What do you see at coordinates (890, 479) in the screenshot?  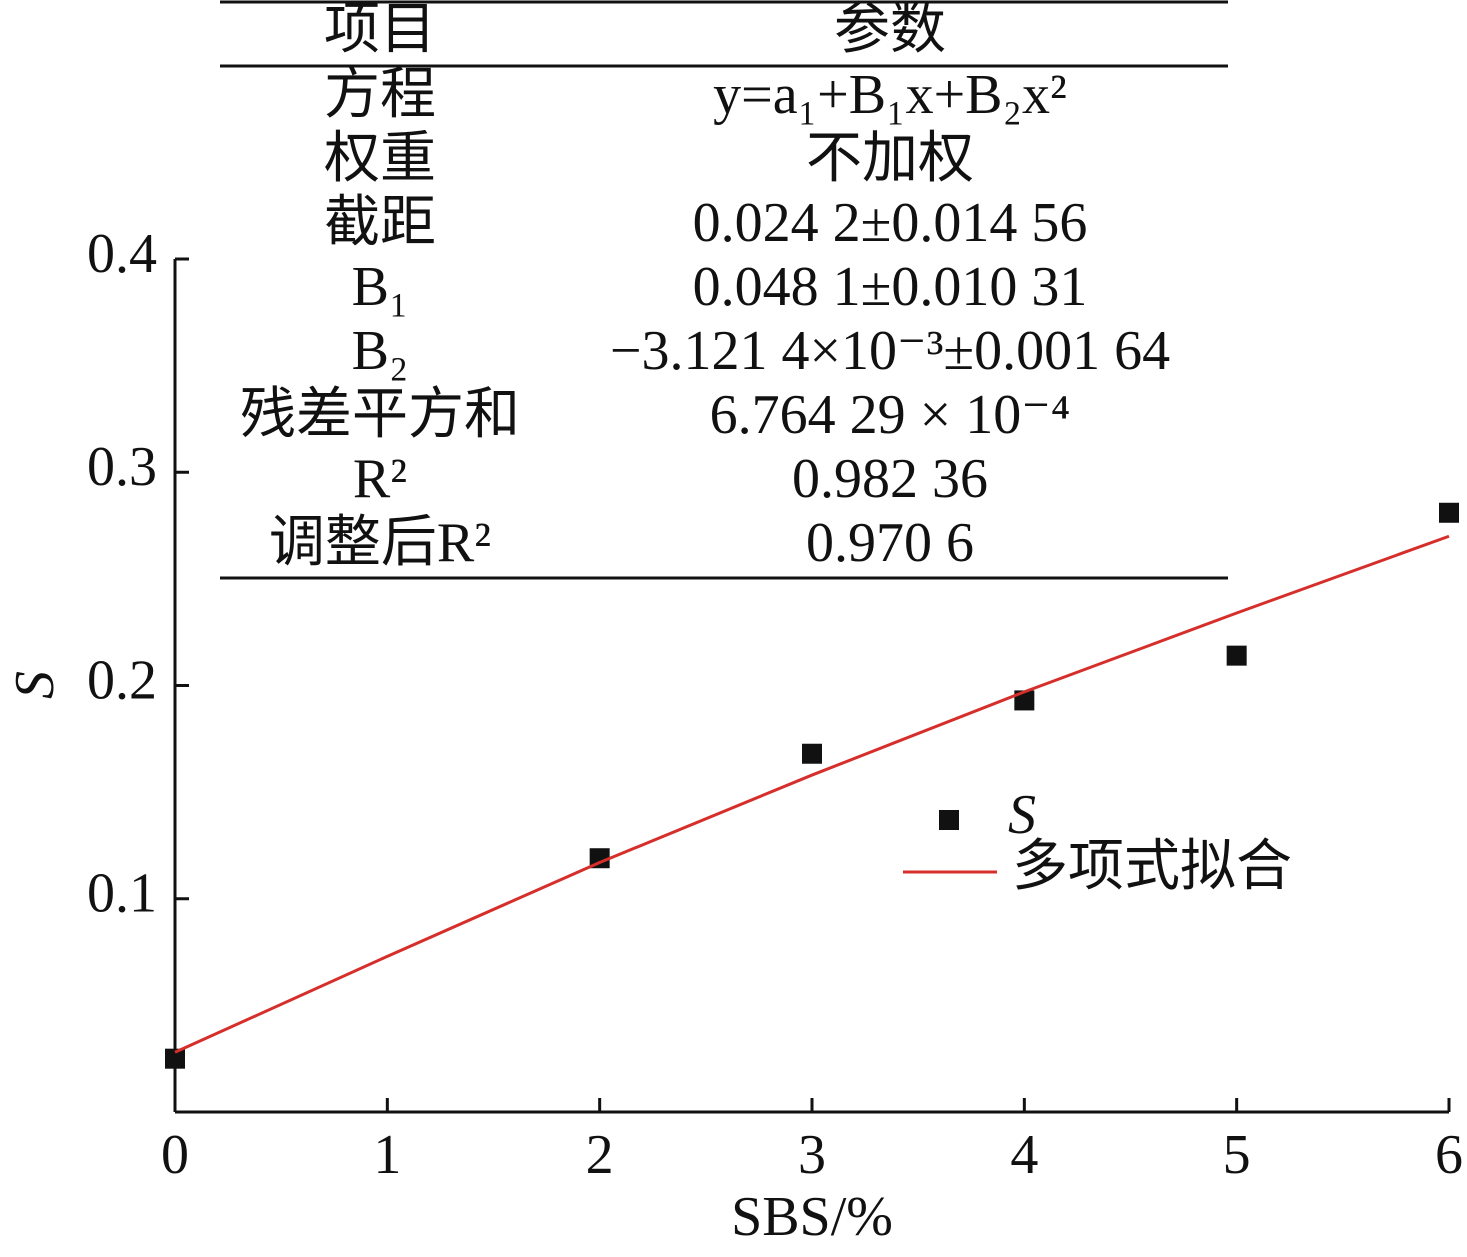 I see `table-cell: 0.982 36` at bounding box center [890, 479].